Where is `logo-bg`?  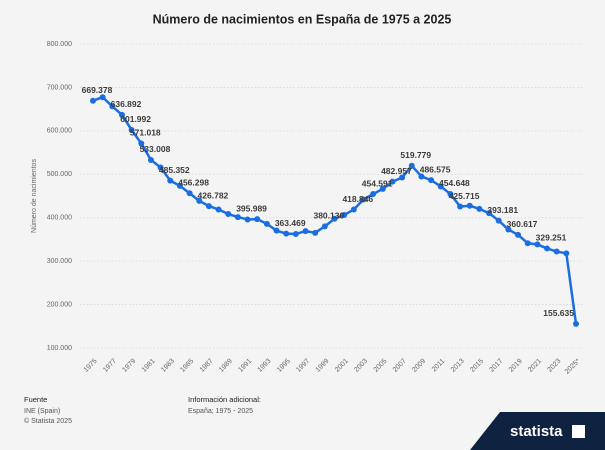
logo-bg is located at coordinates (537, 431).